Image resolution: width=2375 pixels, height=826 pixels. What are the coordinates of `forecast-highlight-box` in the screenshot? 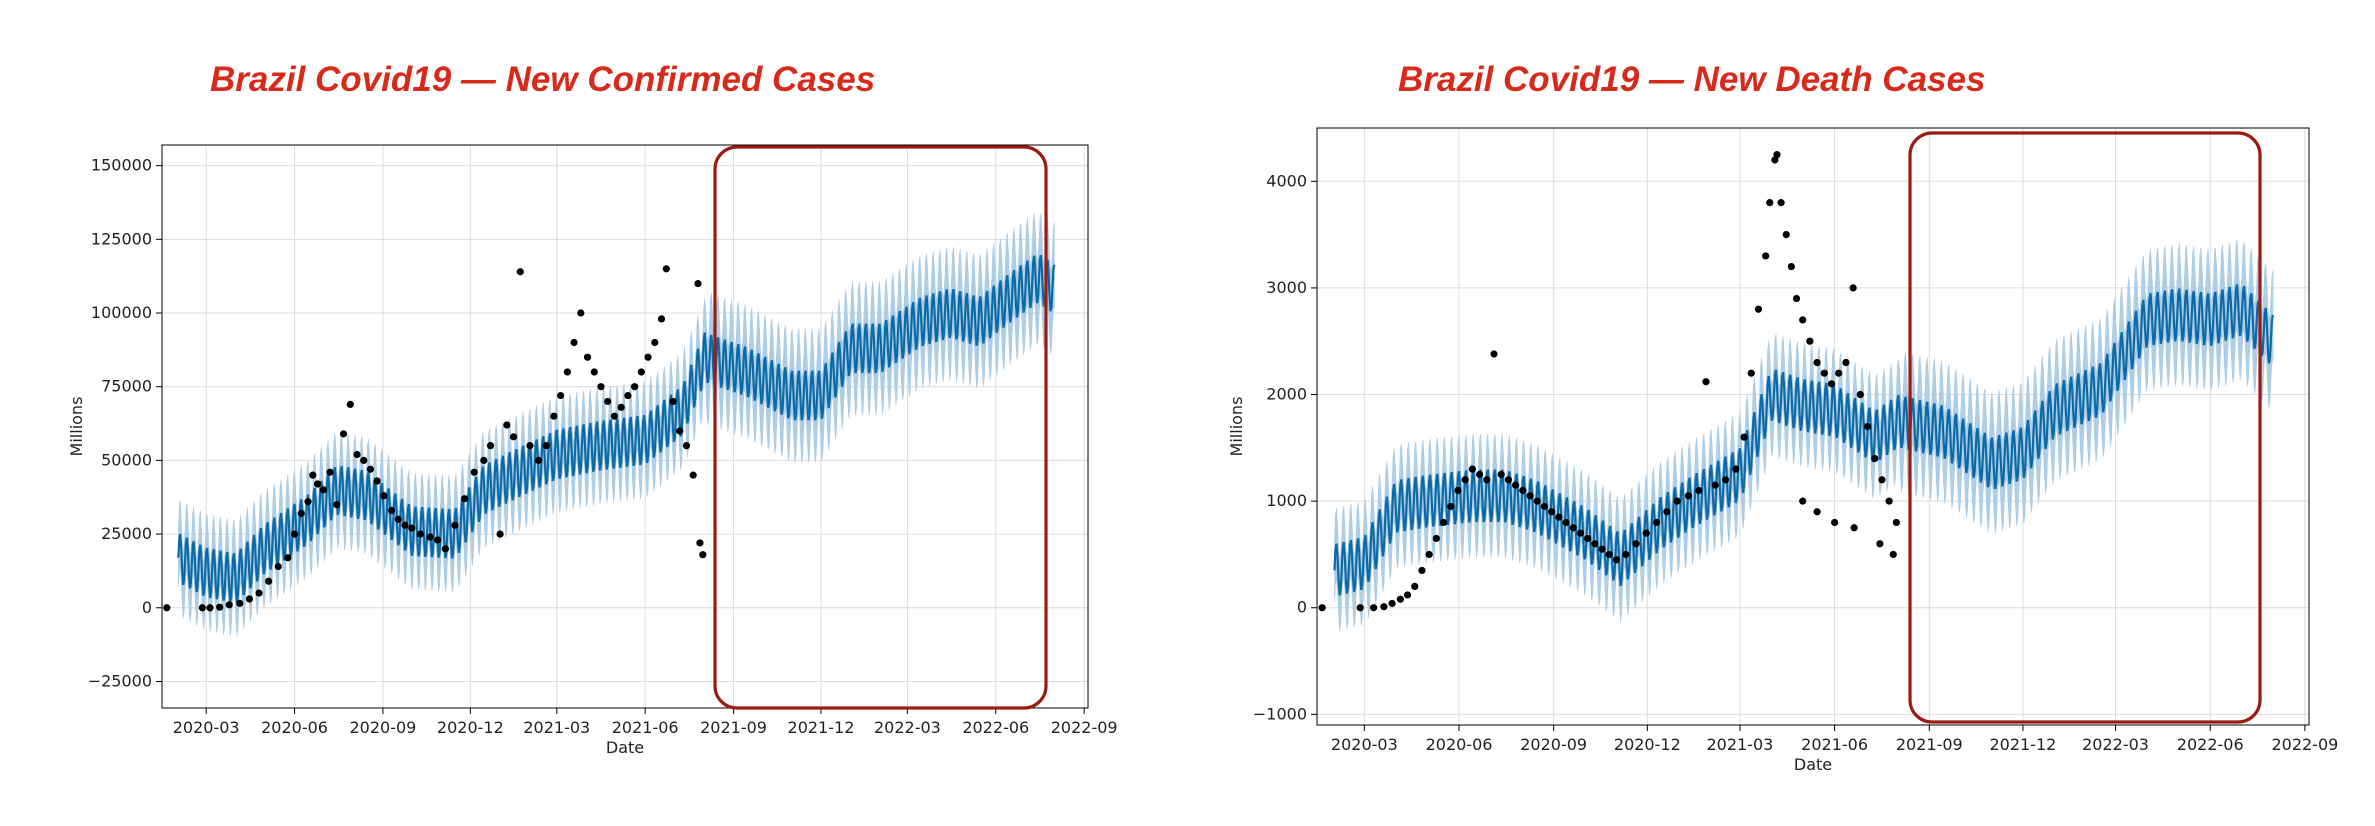 It's located at (2085, 427).